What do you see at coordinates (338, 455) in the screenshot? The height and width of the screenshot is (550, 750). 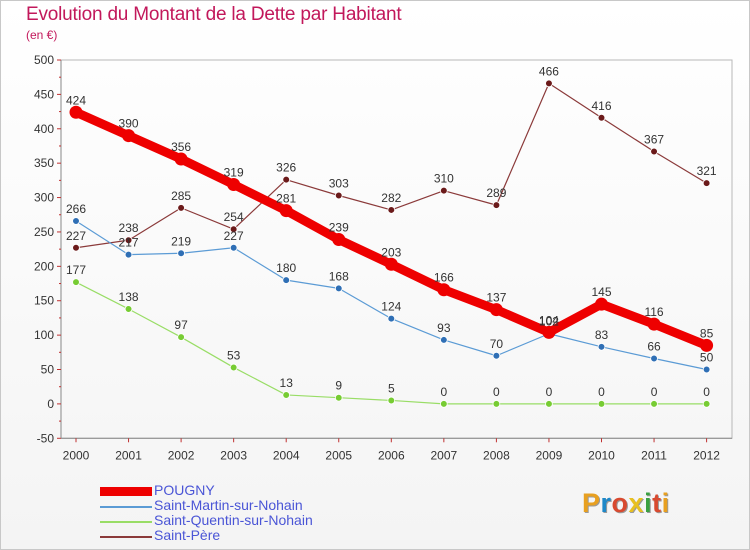 I see `x-tick-label: 2005` at bounding box center [338, 455].